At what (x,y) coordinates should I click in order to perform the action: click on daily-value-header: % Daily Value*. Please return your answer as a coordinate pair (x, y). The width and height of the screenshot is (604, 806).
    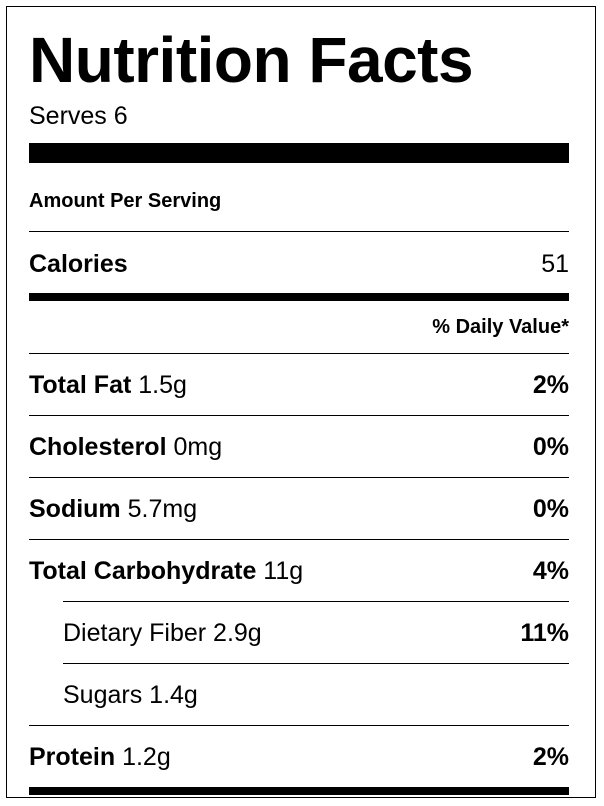
    Looking at the image, I should click on (500, 327).